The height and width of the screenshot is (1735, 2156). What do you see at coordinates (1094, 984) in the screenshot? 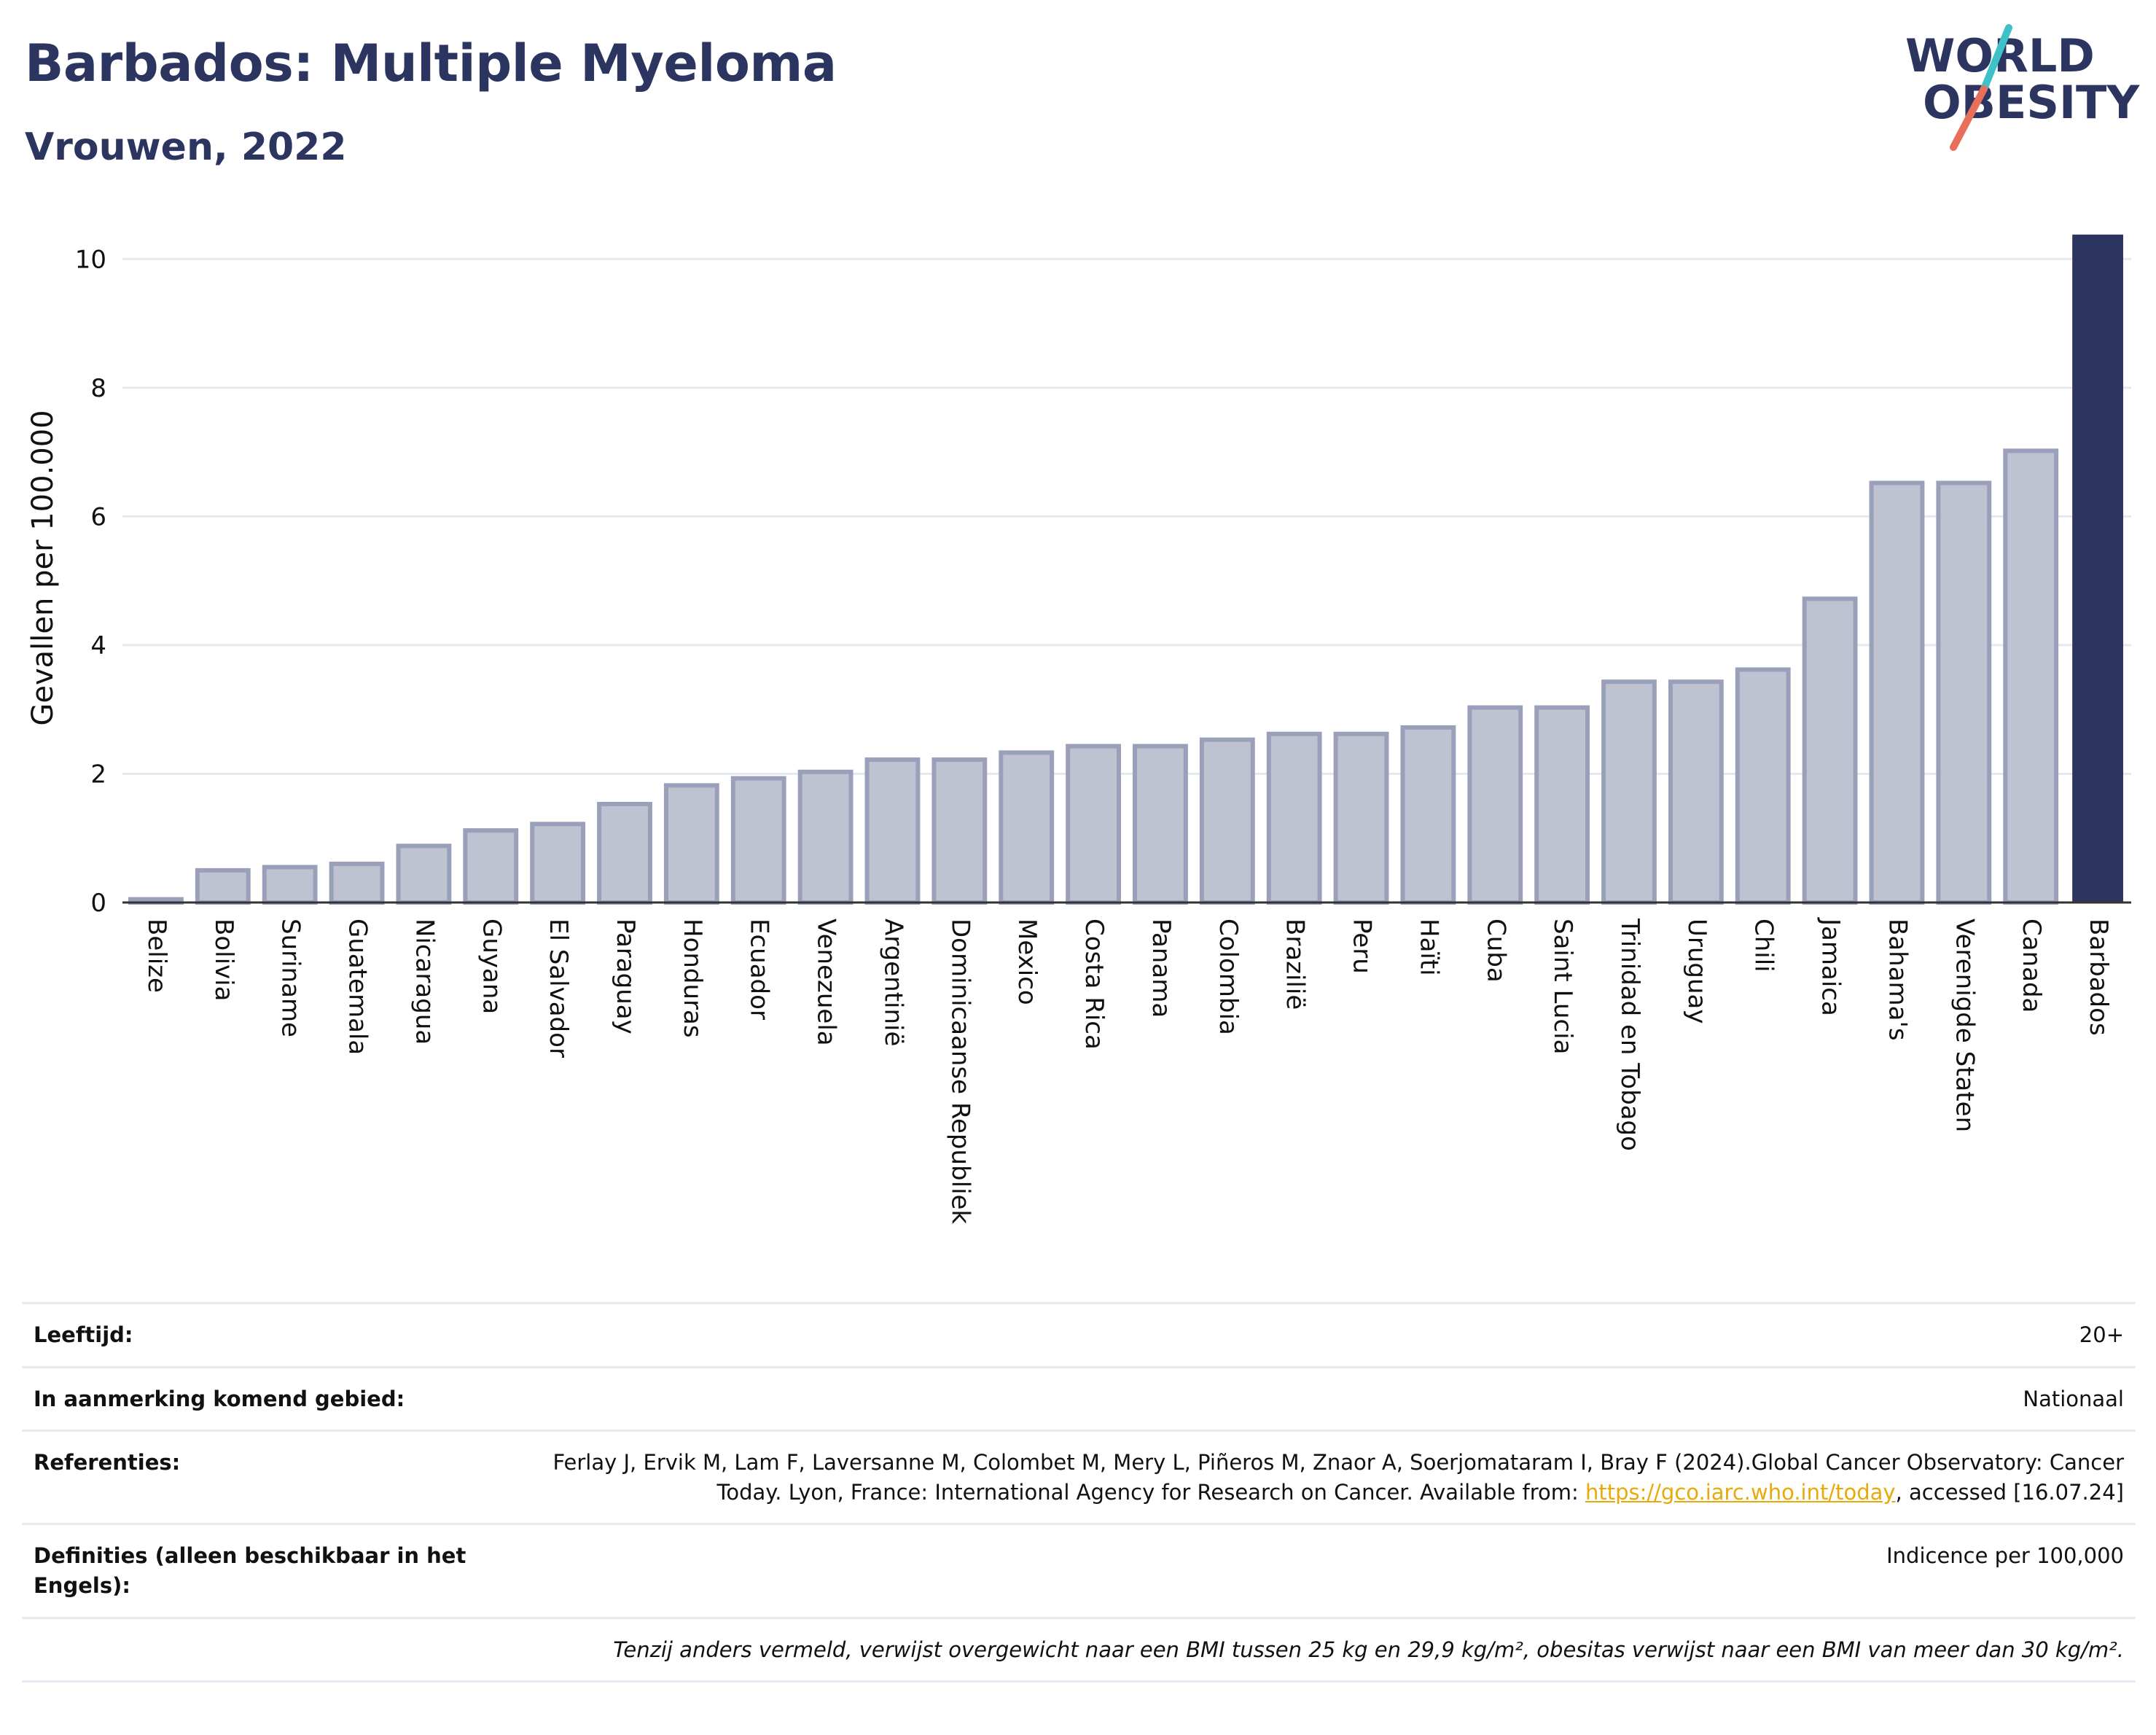
I see `x-tick-label: Costa Rica` at bounding box center [1094, 984].